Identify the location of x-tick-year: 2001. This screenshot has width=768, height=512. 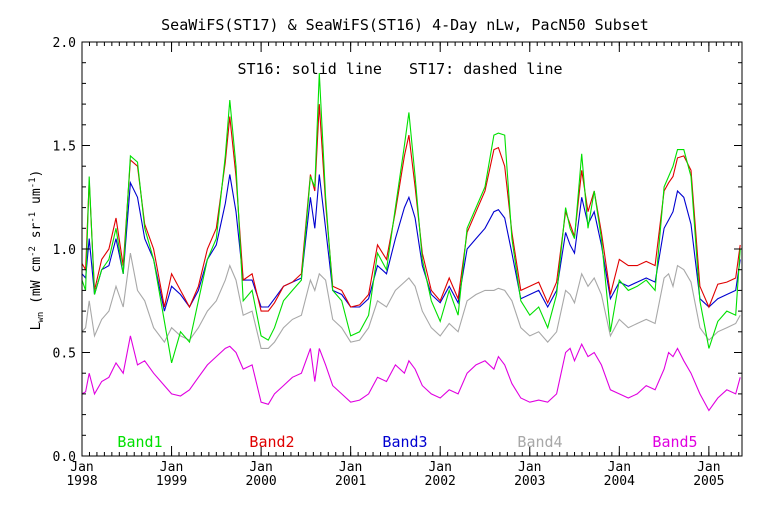
(350, 481).